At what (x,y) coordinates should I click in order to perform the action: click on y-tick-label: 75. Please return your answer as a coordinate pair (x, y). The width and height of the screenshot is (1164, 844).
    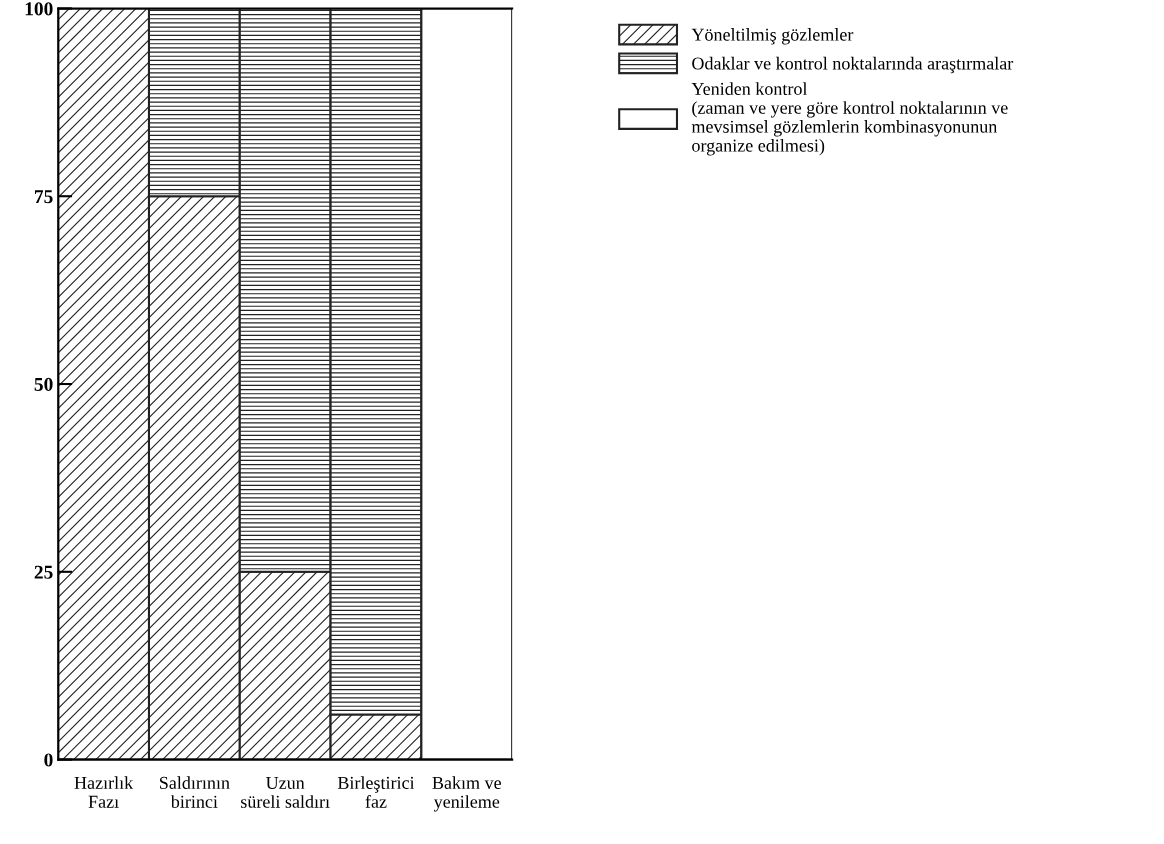
    Looking at the image, I should click on (44, 197).